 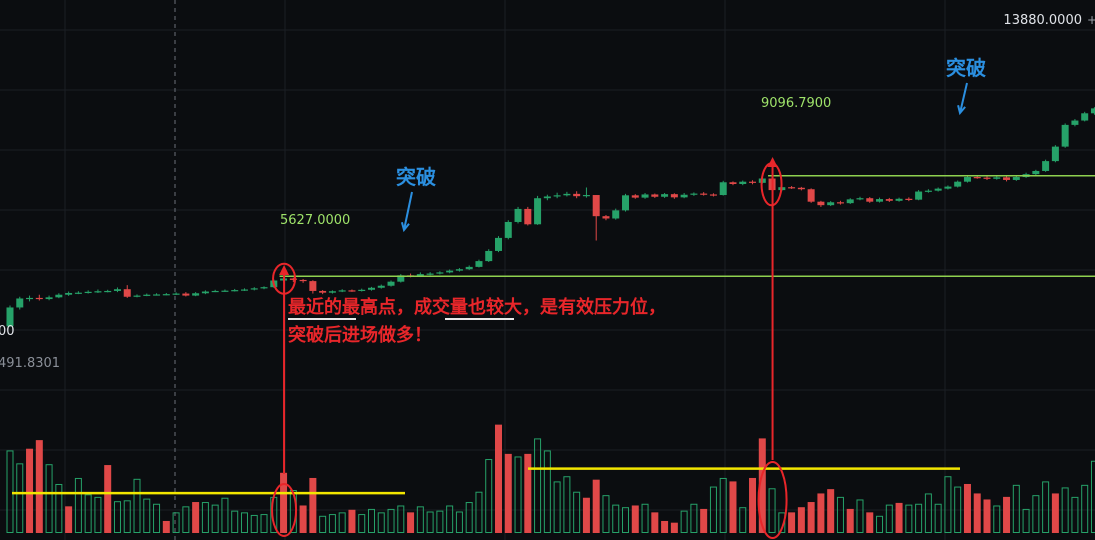 What do you see at coordinates (405, 227) in the screenshot?
I see `breakout-arrow-1-head` at bounding box center [405, 227].